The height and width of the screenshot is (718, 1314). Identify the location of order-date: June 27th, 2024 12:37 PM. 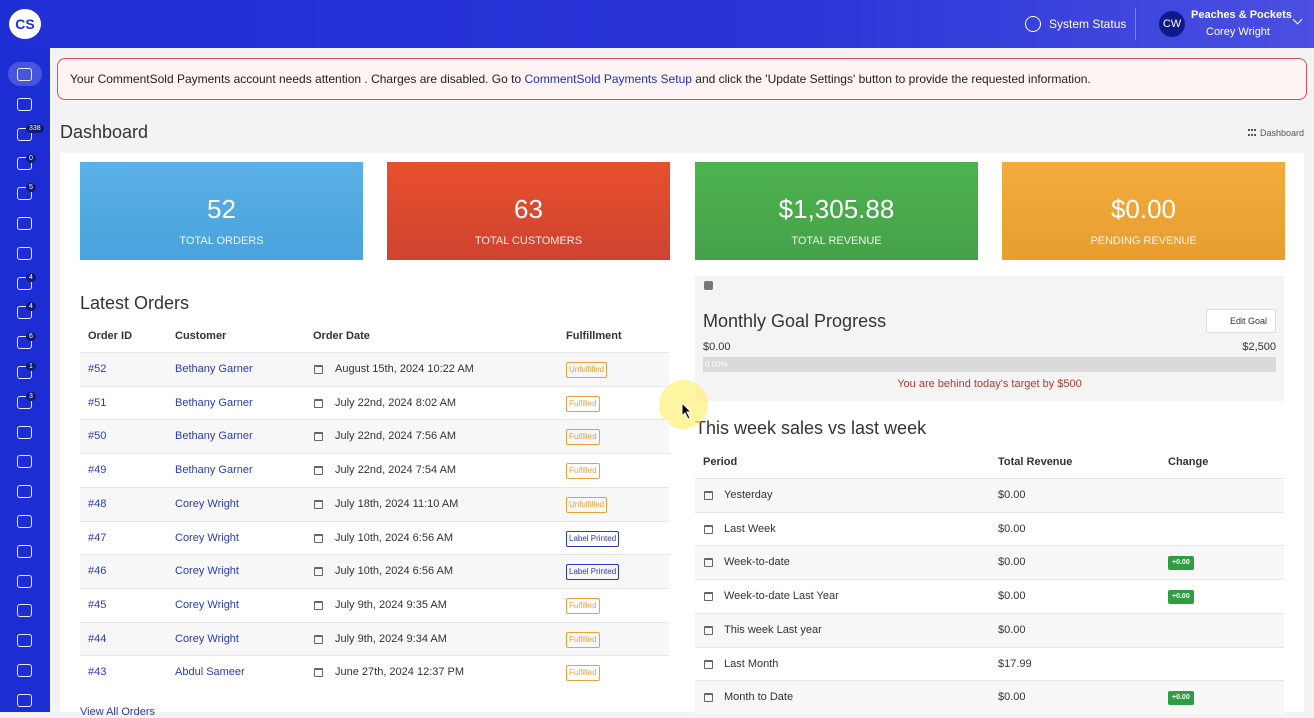
(400, 672).